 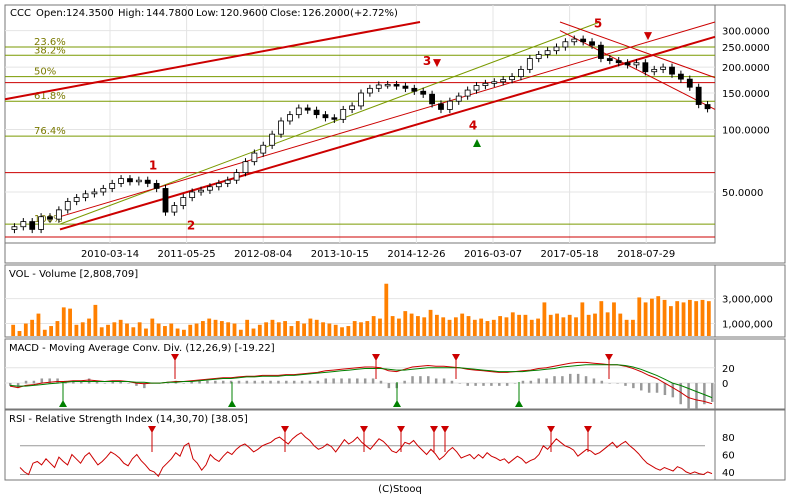 I want to click on header-open: 124.3500, so click(x=90, y=13).